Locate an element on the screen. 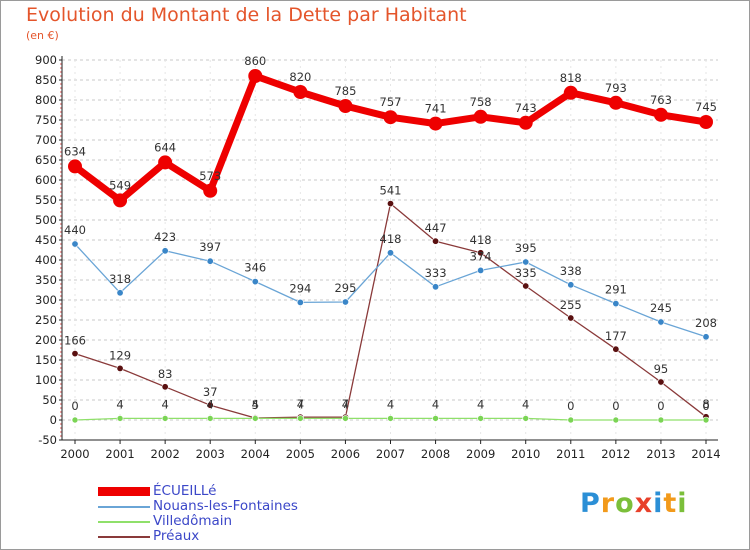 The height and width of the screenshot is (550, 750). y-tick-label: 150 is located at coordinates (46, 360).